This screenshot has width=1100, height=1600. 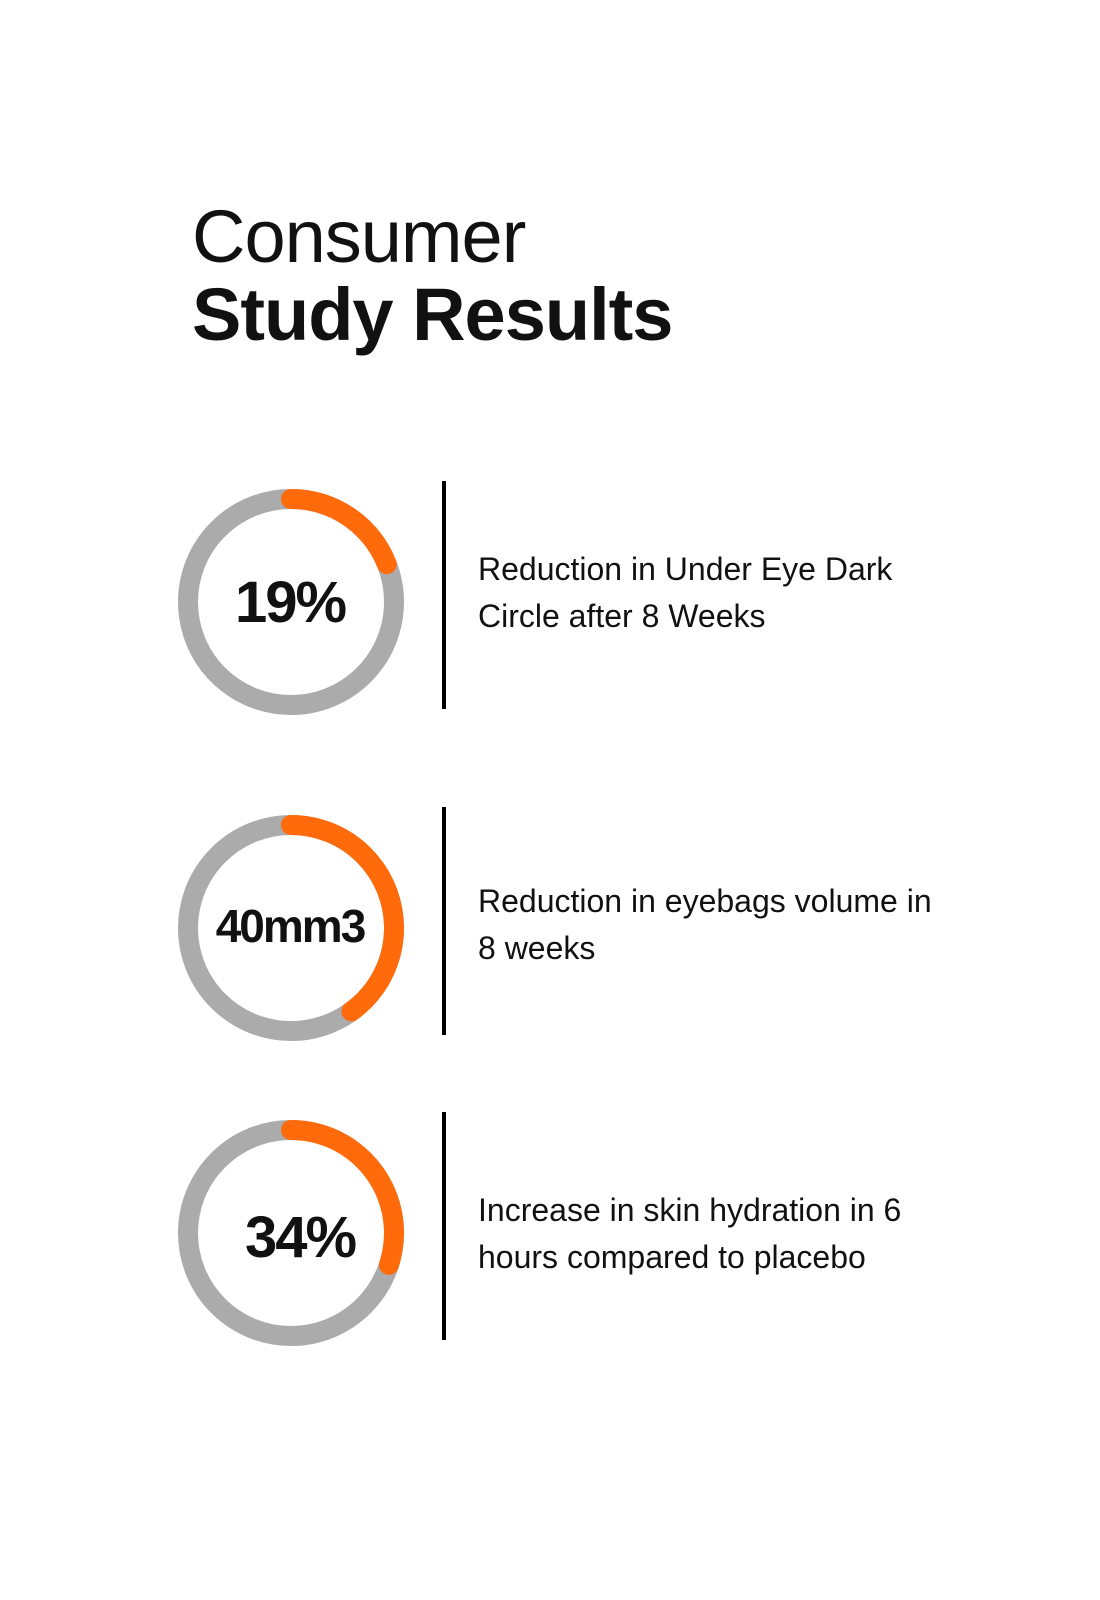 I want to click on stat-value: 34%, so click(x=300, y=1237).